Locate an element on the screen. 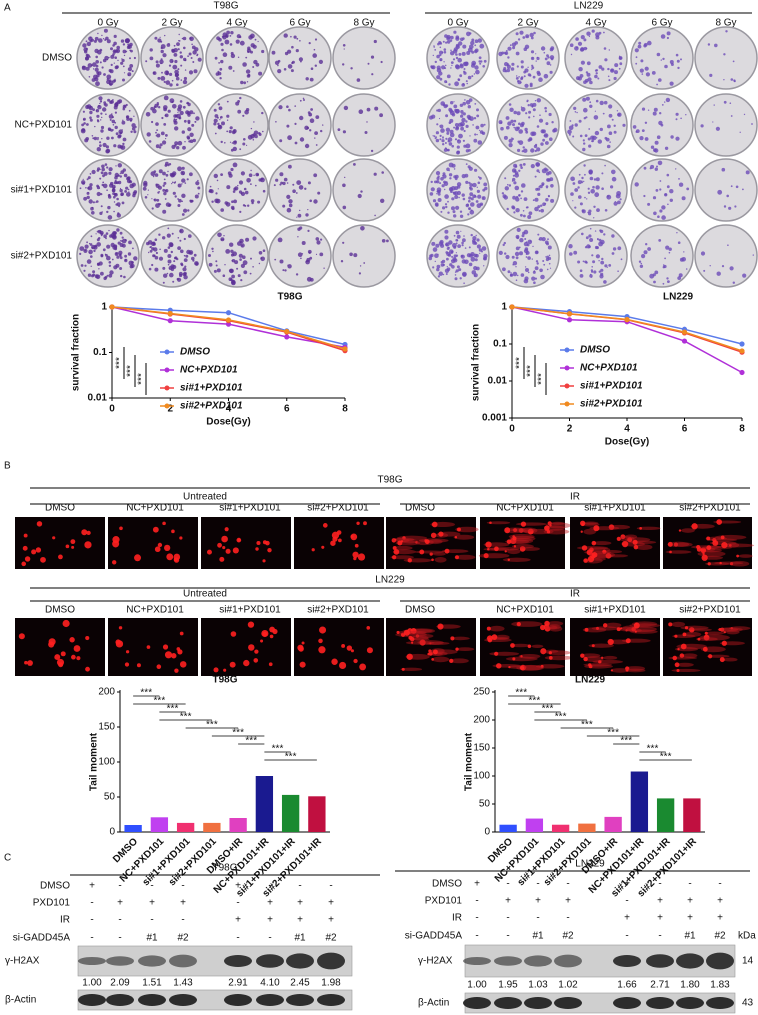 The image size is (758, 1015). treatment-mark: #2 is located at coordinates (720, 936).